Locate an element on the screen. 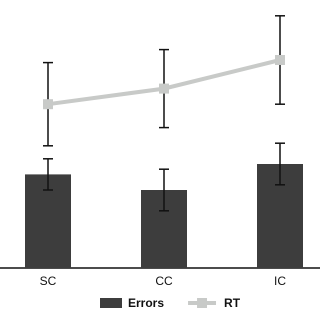 Image resolution: width=320 pixels, height=320 pixels. x-tick-label: SC is located at coordinates (48, 281).